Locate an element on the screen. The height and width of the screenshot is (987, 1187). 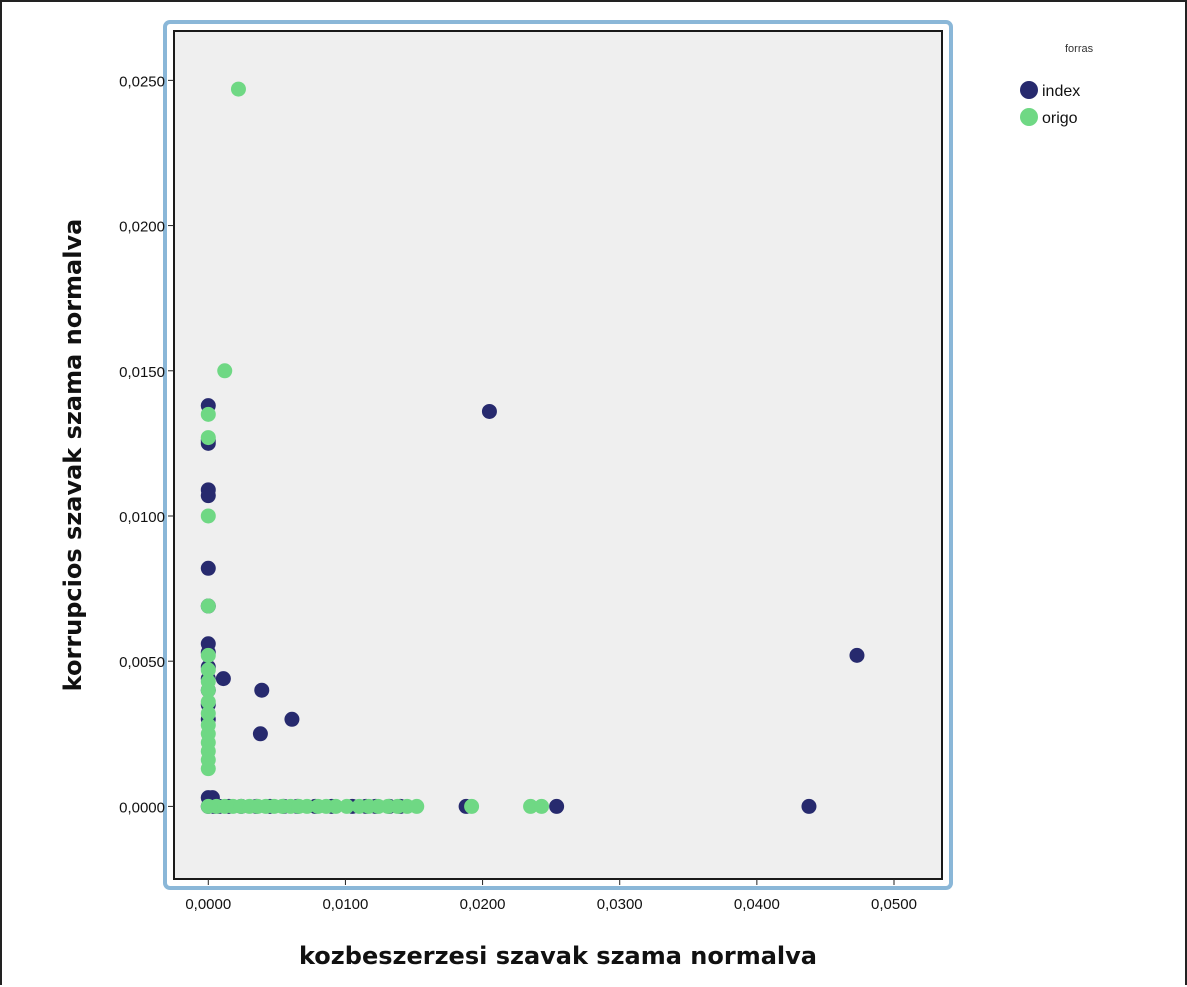
x-tick-label: 0,0200 is located at coordinates (483, 904).